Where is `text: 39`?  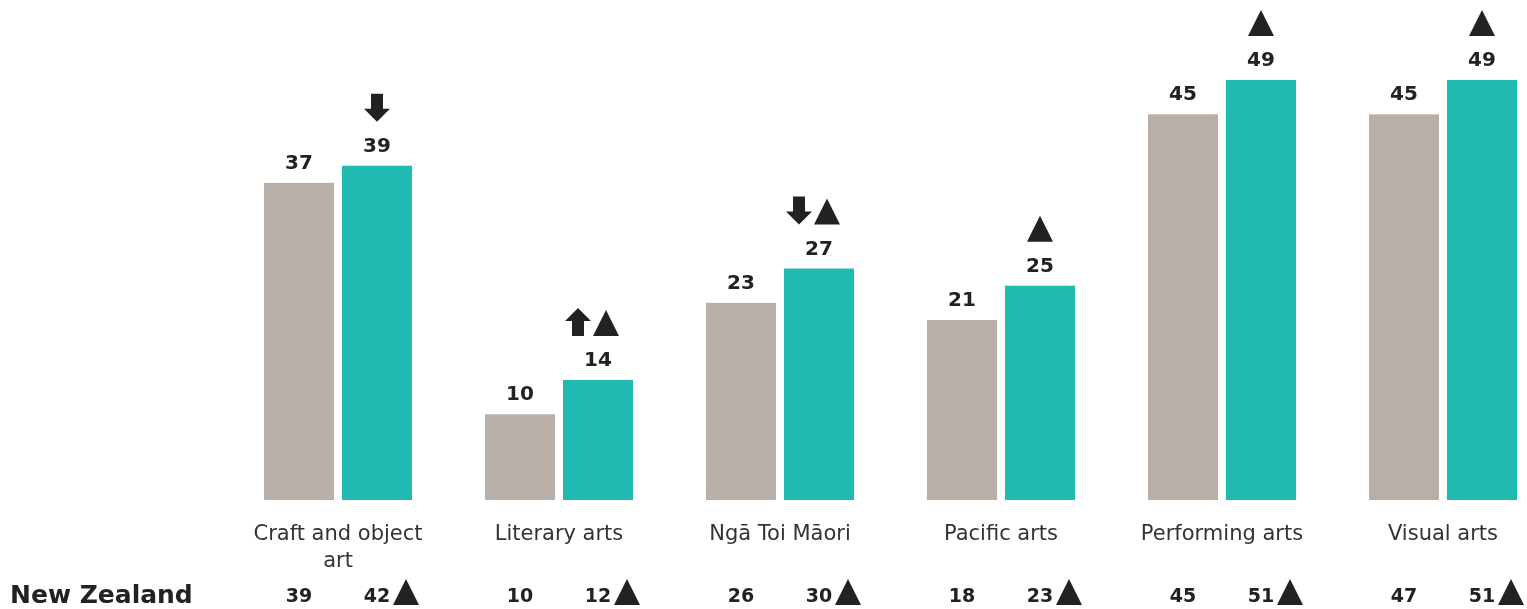 text: 39 is located at coordinates (299, 595).